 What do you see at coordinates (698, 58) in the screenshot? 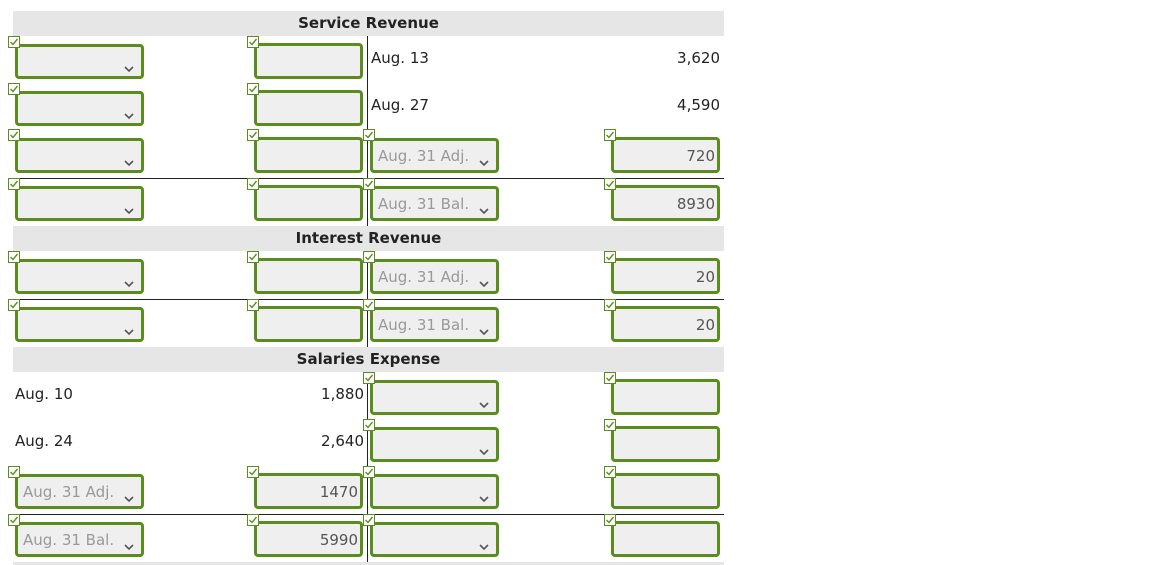
I see `credit-amount: 3,620` at bounding box center [698, 58].